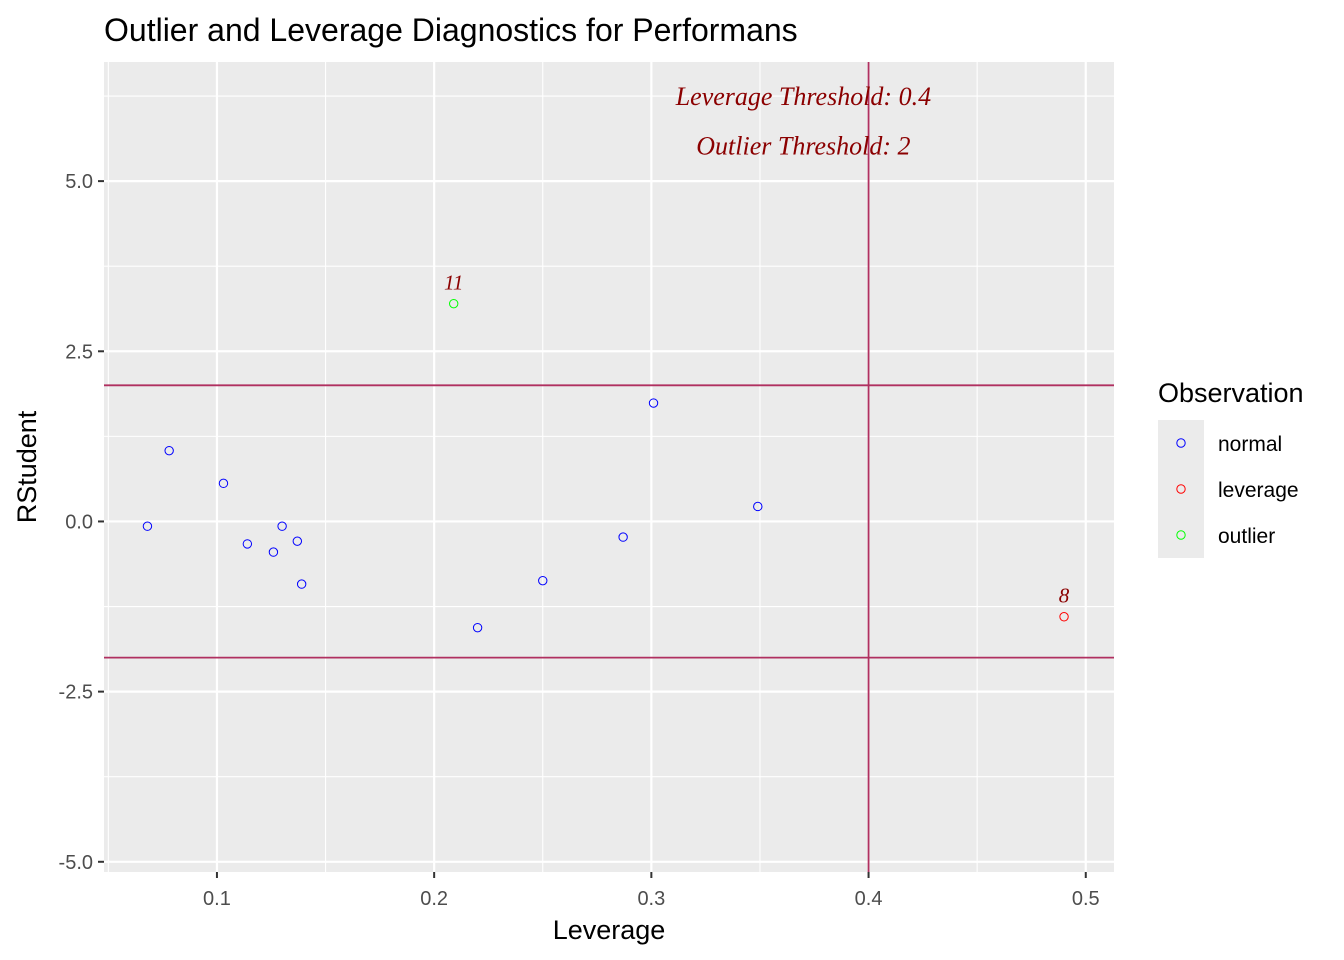 The width and height of the screenshot is (1344, 960). Describe the element at coordinates (434, 899) in the screenshot. I see `x-tick-label: 0.2` at that location.